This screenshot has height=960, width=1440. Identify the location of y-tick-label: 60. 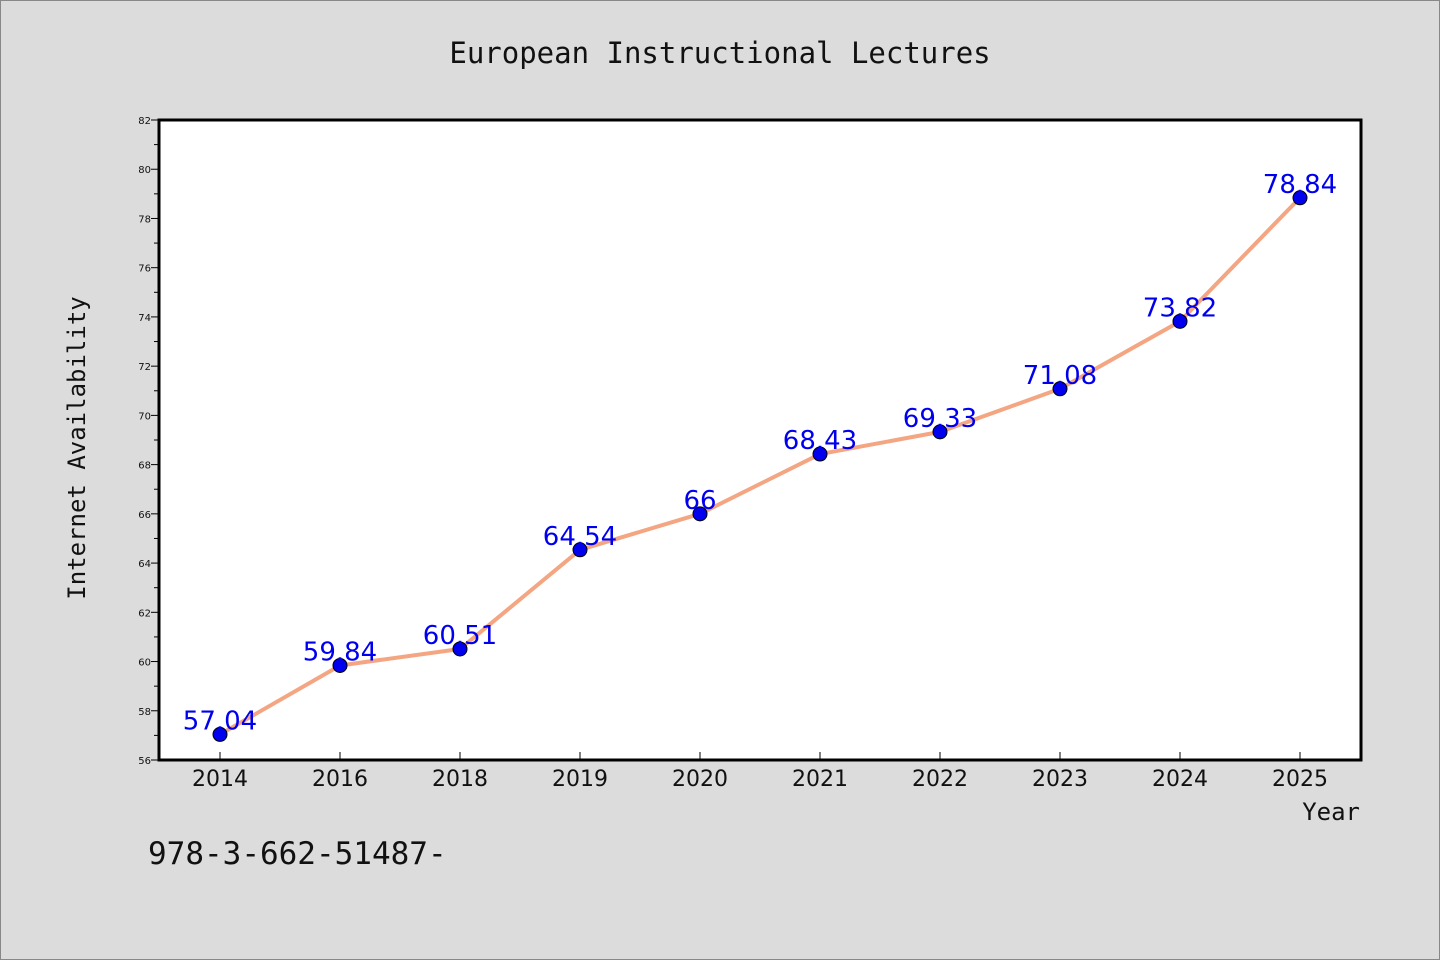
(144, 663).